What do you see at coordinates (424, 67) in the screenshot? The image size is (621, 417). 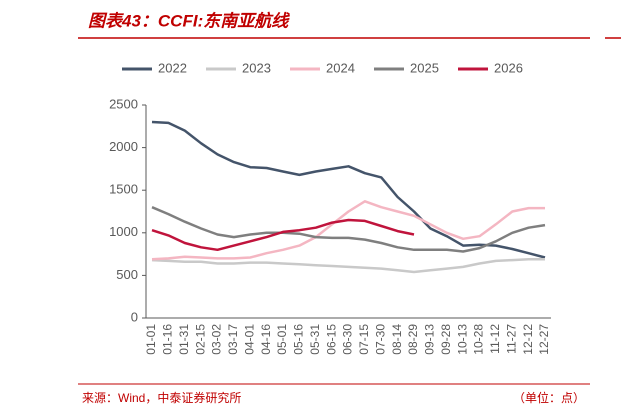 I see `legend-label: 2025` at bounding box center [424, 67].